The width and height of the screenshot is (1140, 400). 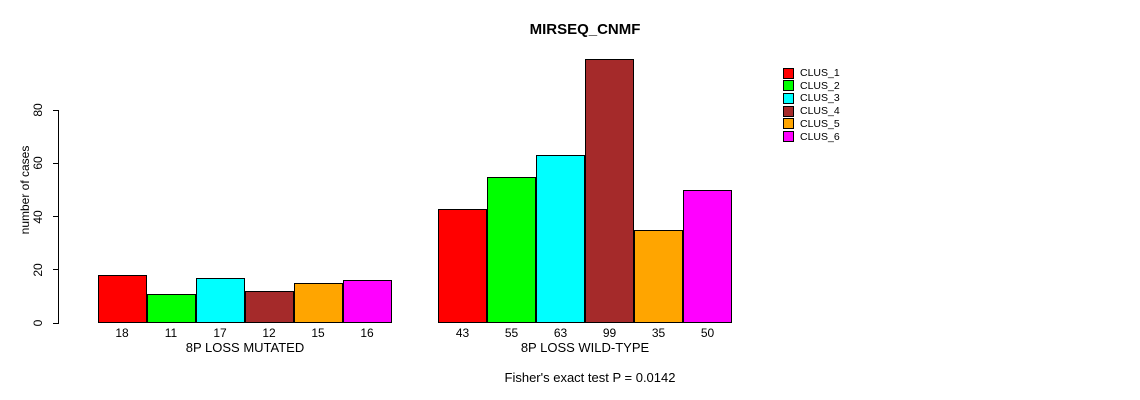 I want to click on bar-clus_1-group0, so click(x=122, y=299).